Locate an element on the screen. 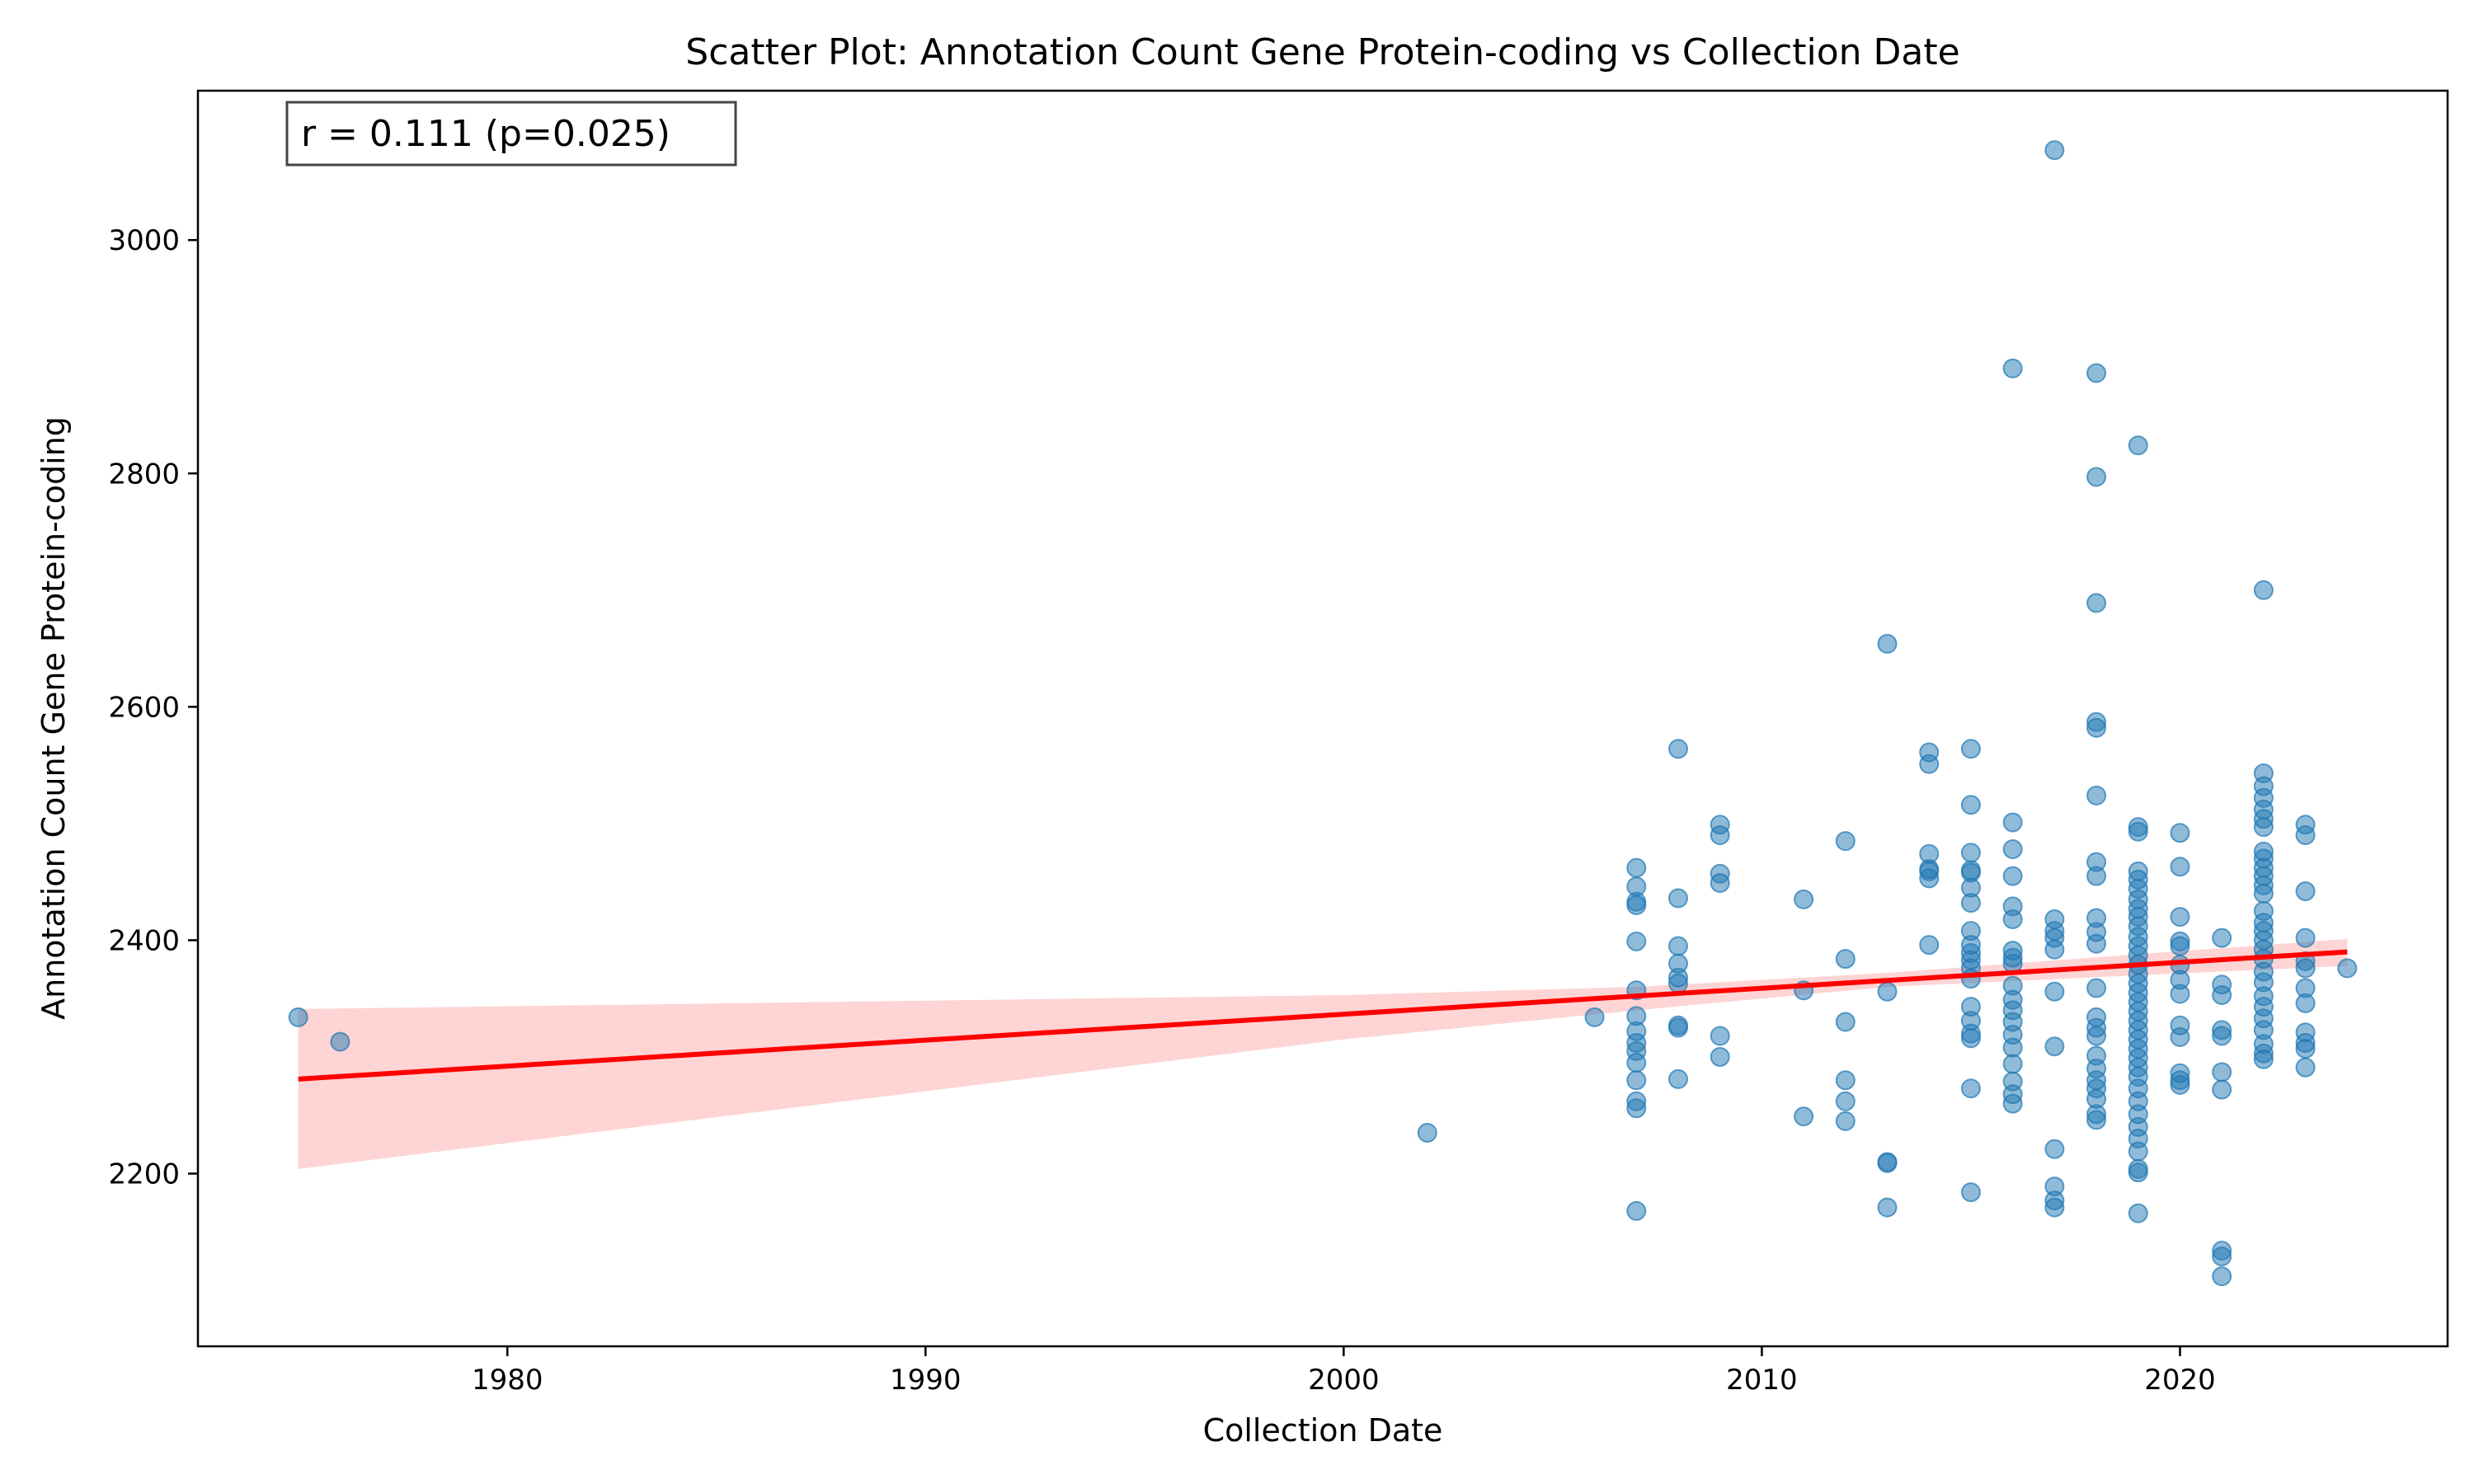  y-tick-label: 2800 is located at coordinates (144, 474).